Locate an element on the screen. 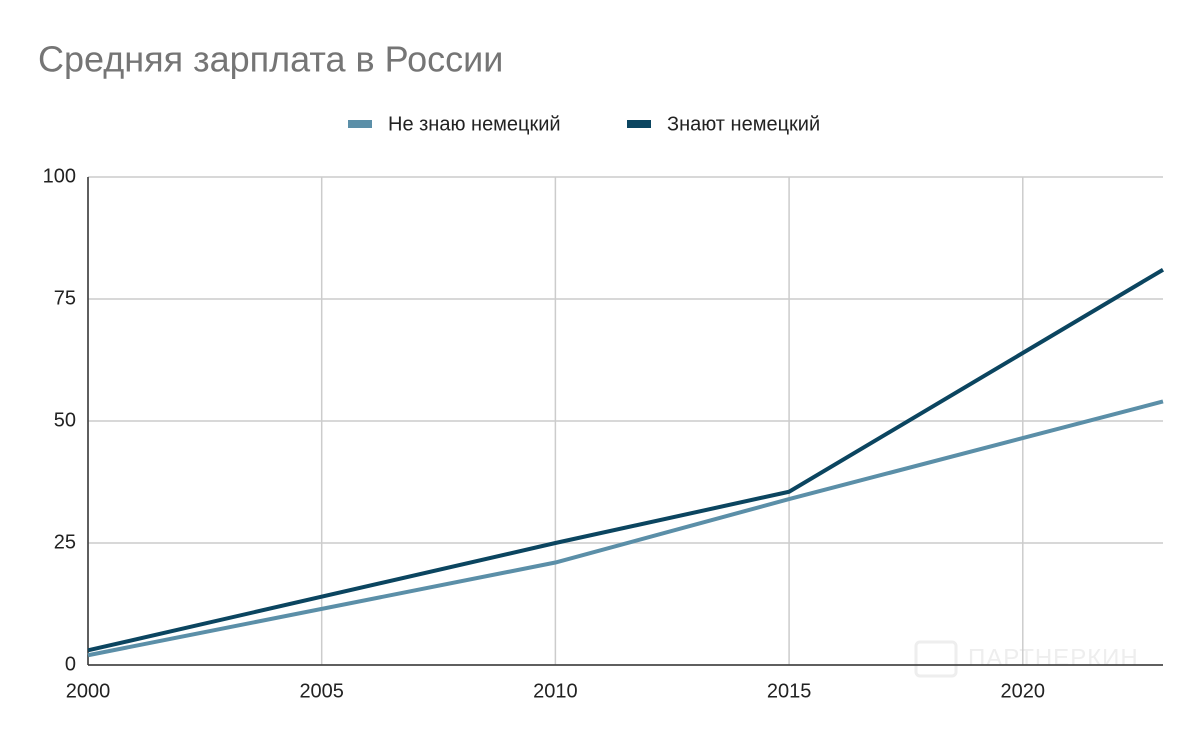 This screenshot has height=742, width=1200. x-tick-label: 2015 is located at coordinates (789, 691).